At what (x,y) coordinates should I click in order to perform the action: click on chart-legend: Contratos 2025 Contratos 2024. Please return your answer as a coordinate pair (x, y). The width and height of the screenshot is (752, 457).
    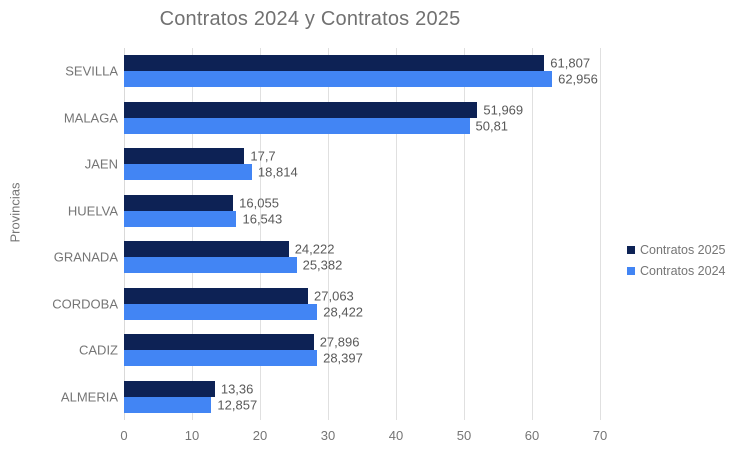
    Looking at the image, I should click on (676, 264).